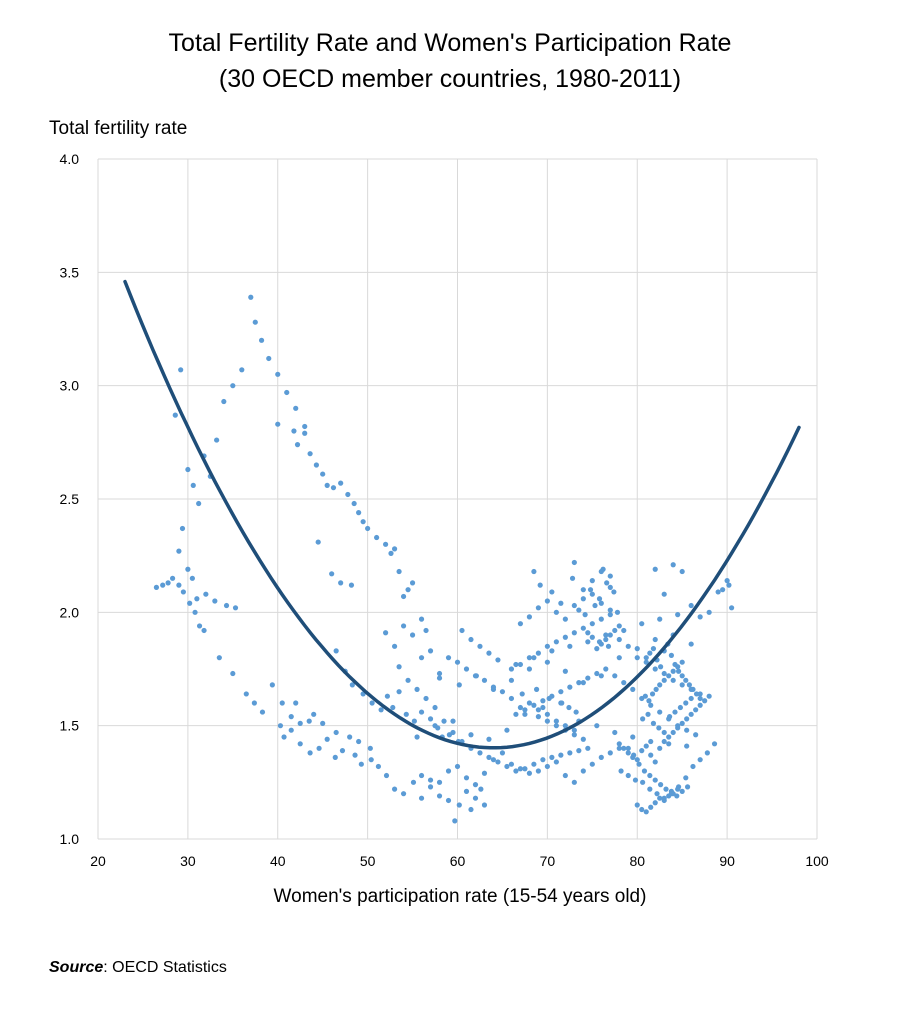 This screenshot has height=1012, width=900. Describe the element at coordinates (70, 726) in the screenshot. I see `y-tick-label: 1.5` at that location.